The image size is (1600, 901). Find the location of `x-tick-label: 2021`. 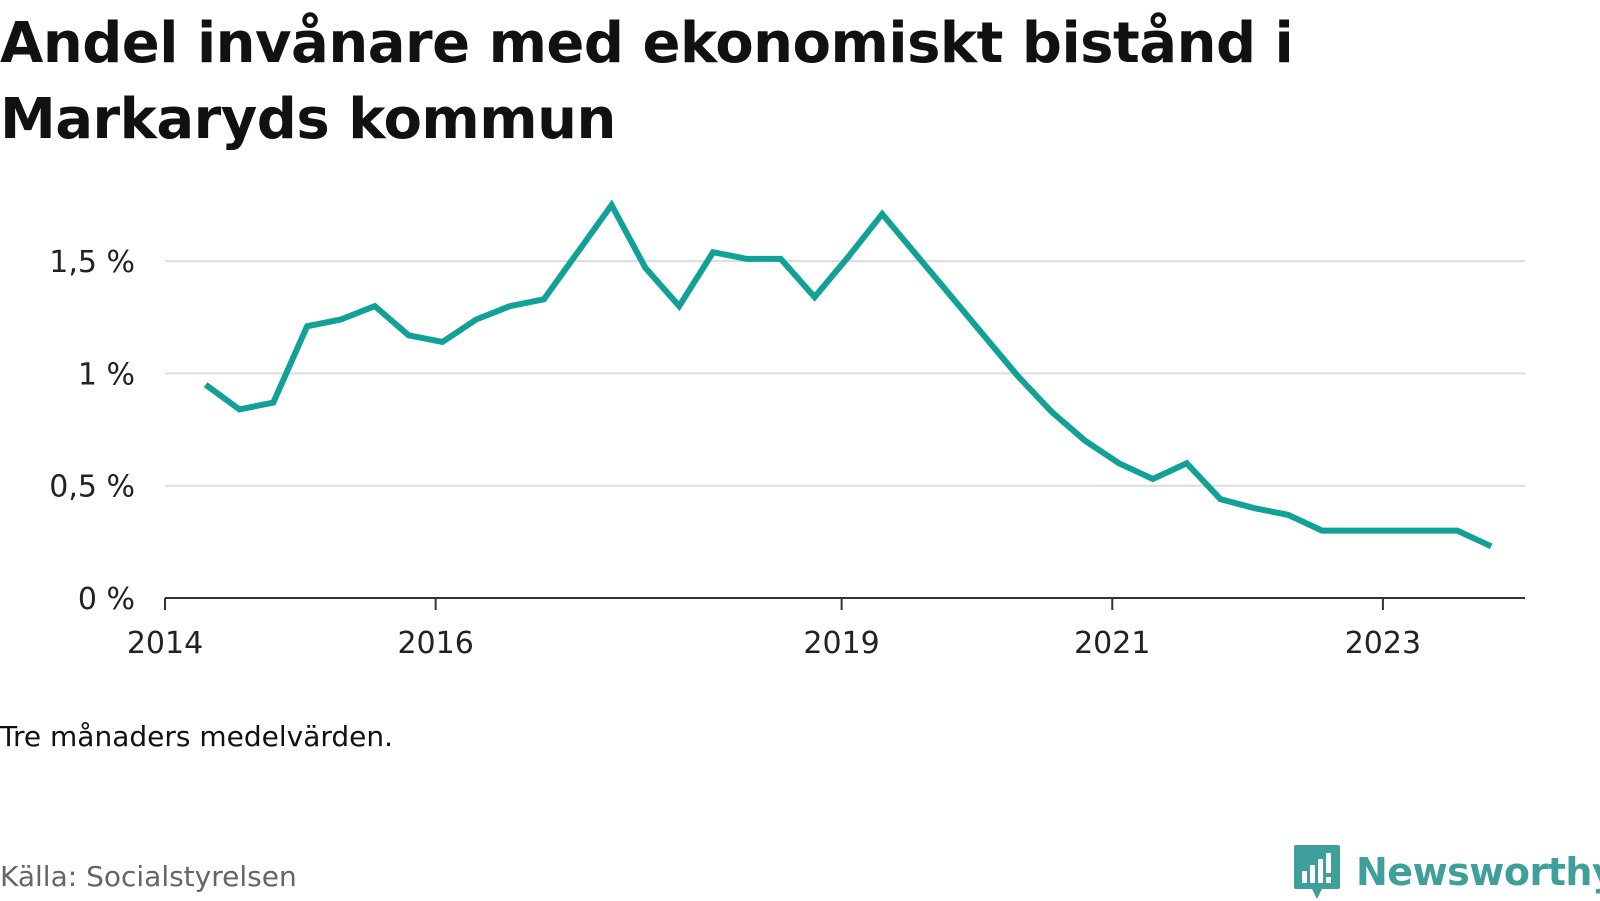

x-tick-label: 2021 is located at coordinates (1112, 643).